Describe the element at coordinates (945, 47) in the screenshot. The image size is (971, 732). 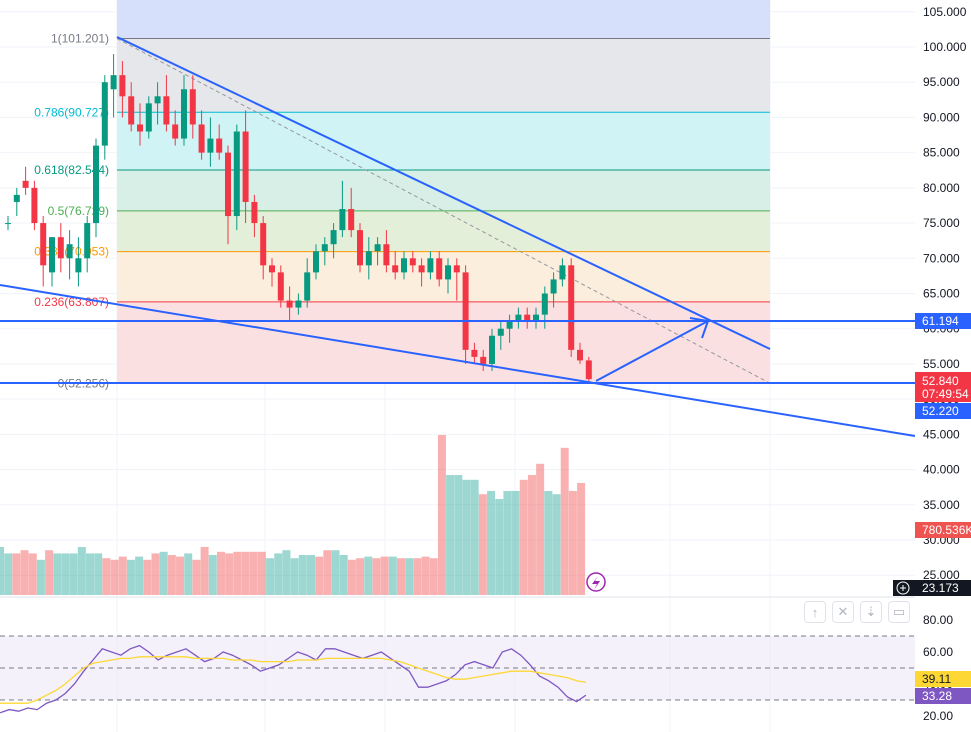
I see `price-tick-label: 100.000` at that location.